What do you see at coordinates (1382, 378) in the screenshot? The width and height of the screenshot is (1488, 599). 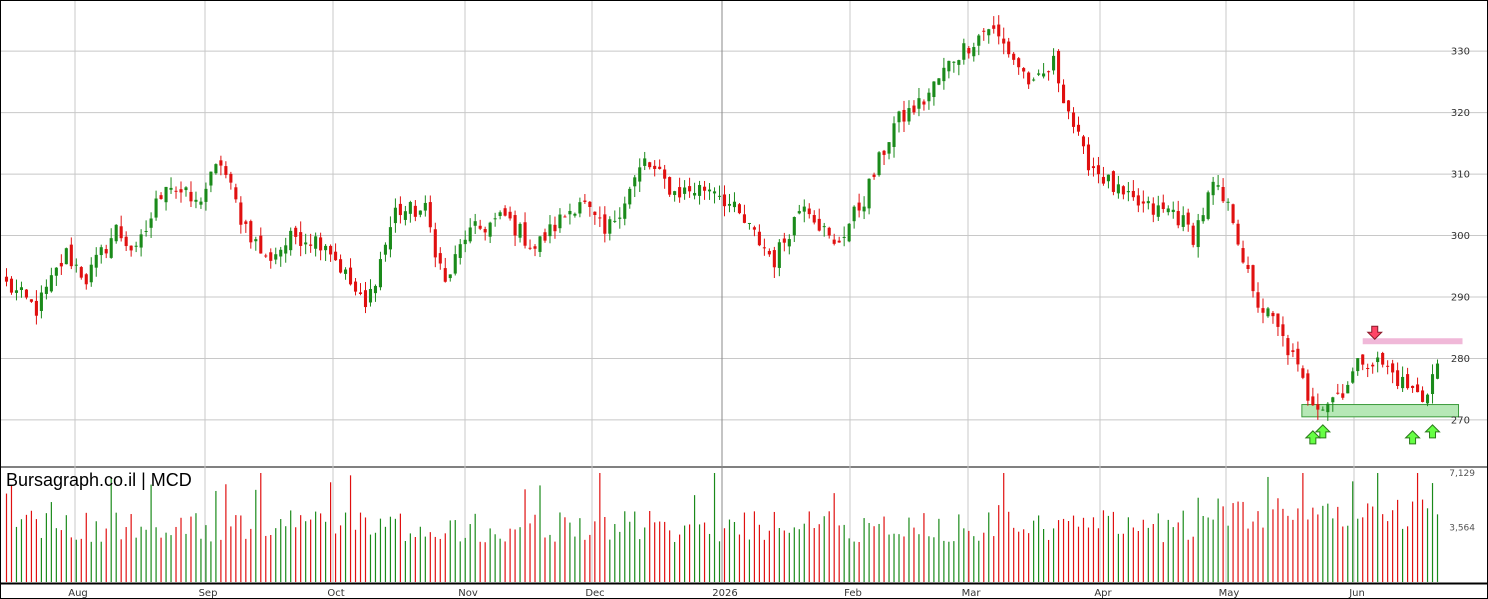 I see `annotation-zones` at bounding box center [1382, 378].